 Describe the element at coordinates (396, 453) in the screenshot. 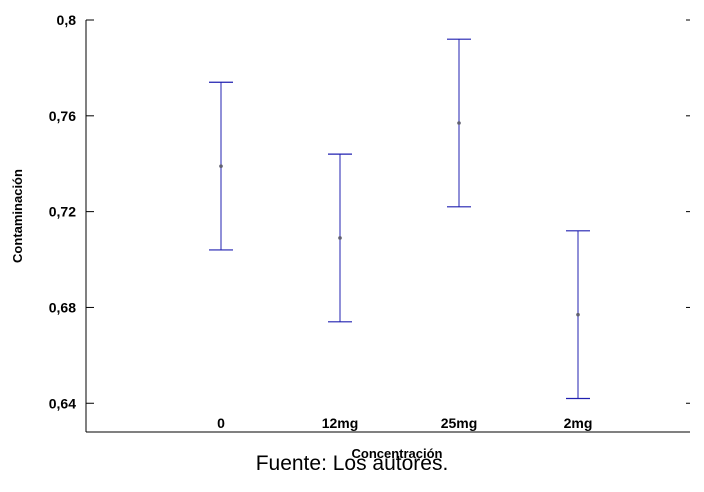

I see `x-axis-label: Concentración` at that location.